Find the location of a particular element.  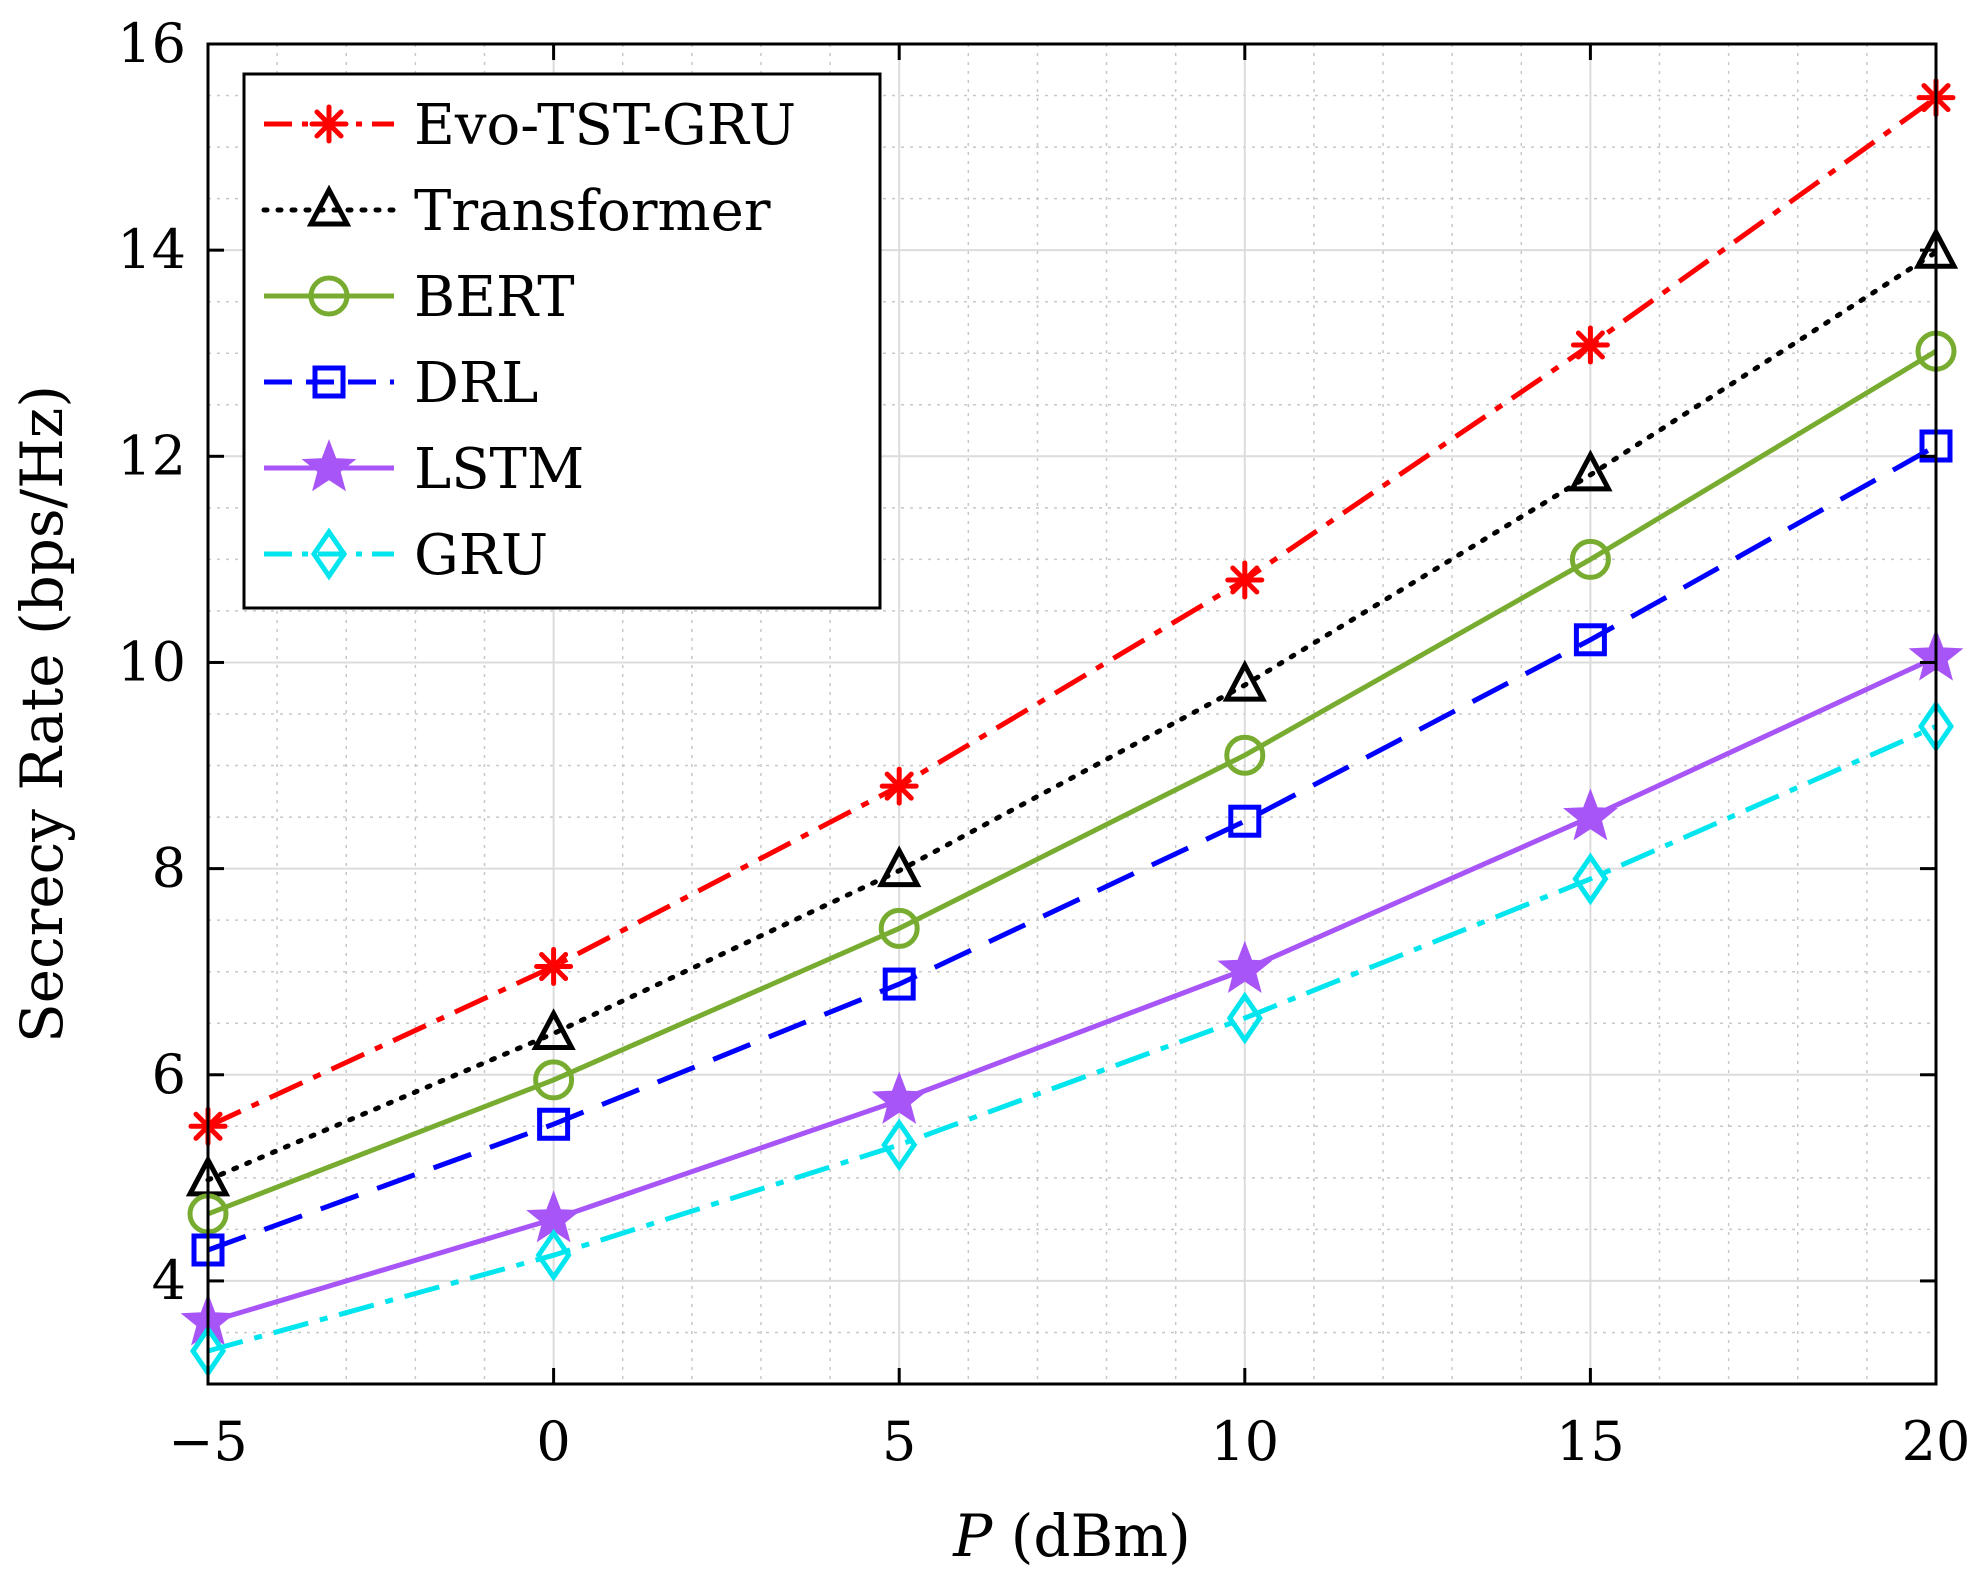

y-tick-label: 12 is located at coordinates (151, 455).